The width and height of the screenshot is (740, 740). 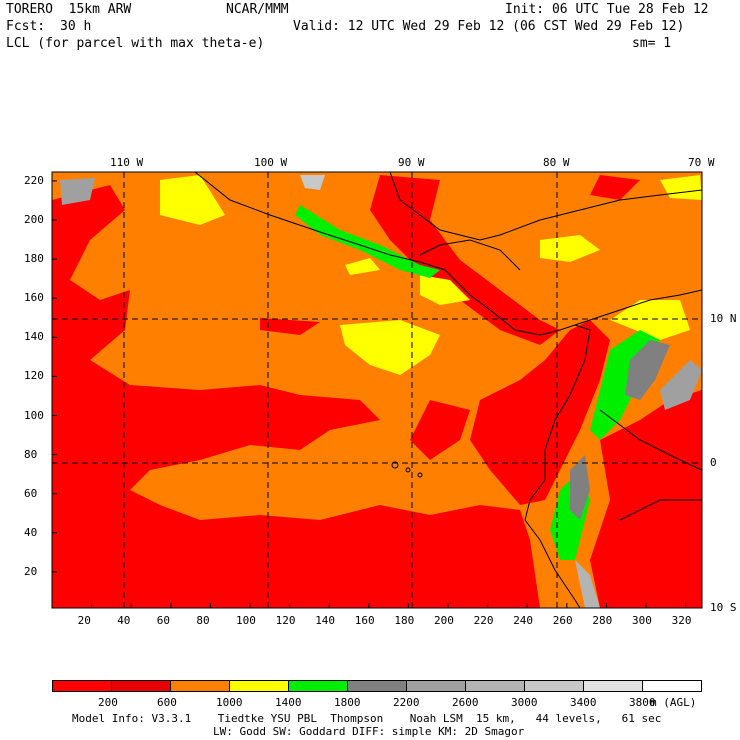 I want to click on x-tick-label: 140, so click(x=325, y=620).